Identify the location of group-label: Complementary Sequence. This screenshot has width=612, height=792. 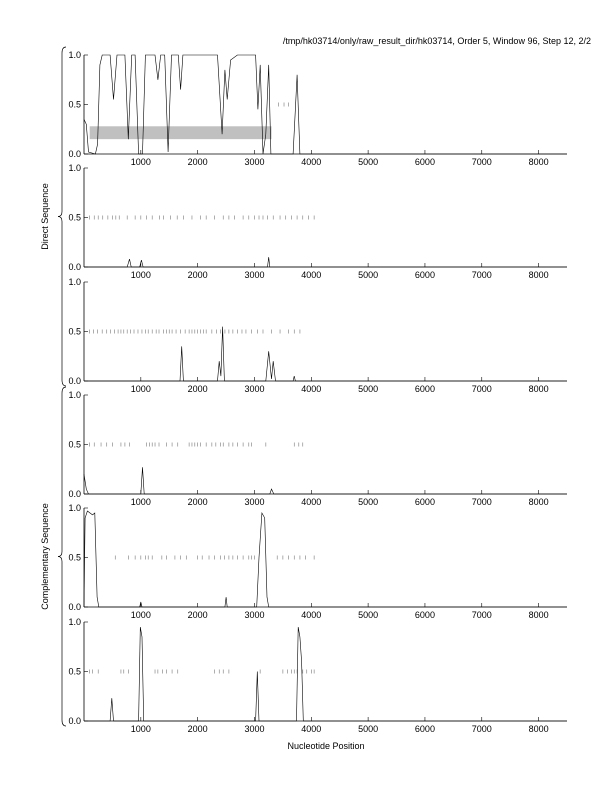
(45, 556).